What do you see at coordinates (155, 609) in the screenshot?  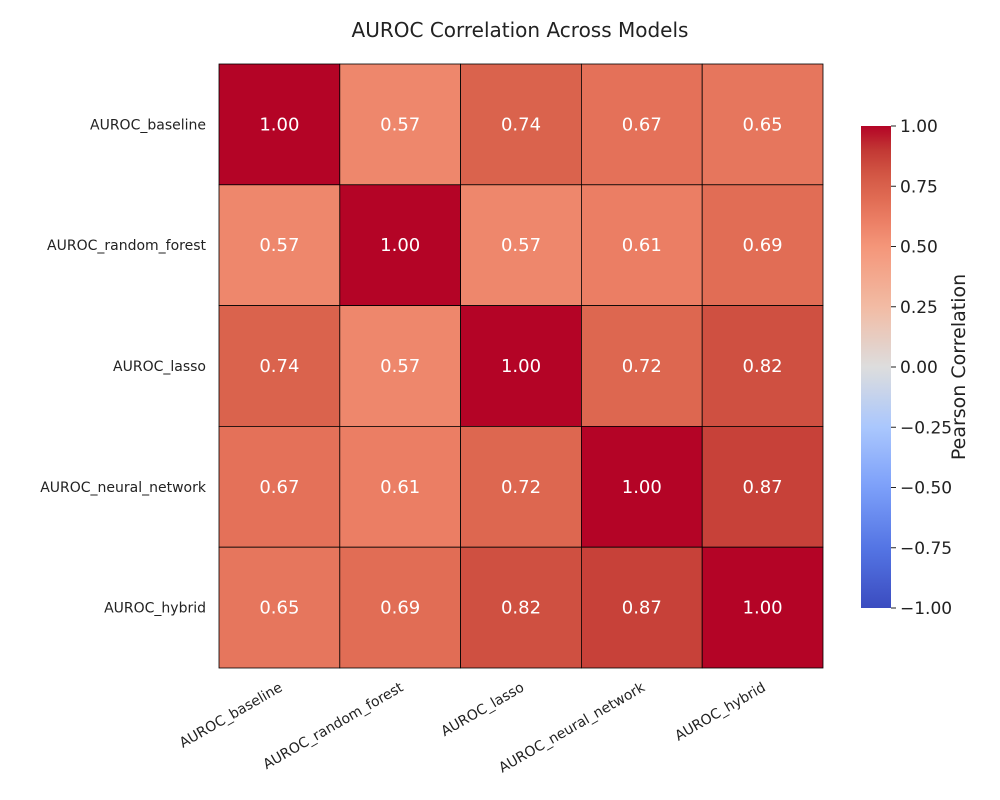 I see `row-label: AUROC_hybrid` at bounding box center [155, 609].